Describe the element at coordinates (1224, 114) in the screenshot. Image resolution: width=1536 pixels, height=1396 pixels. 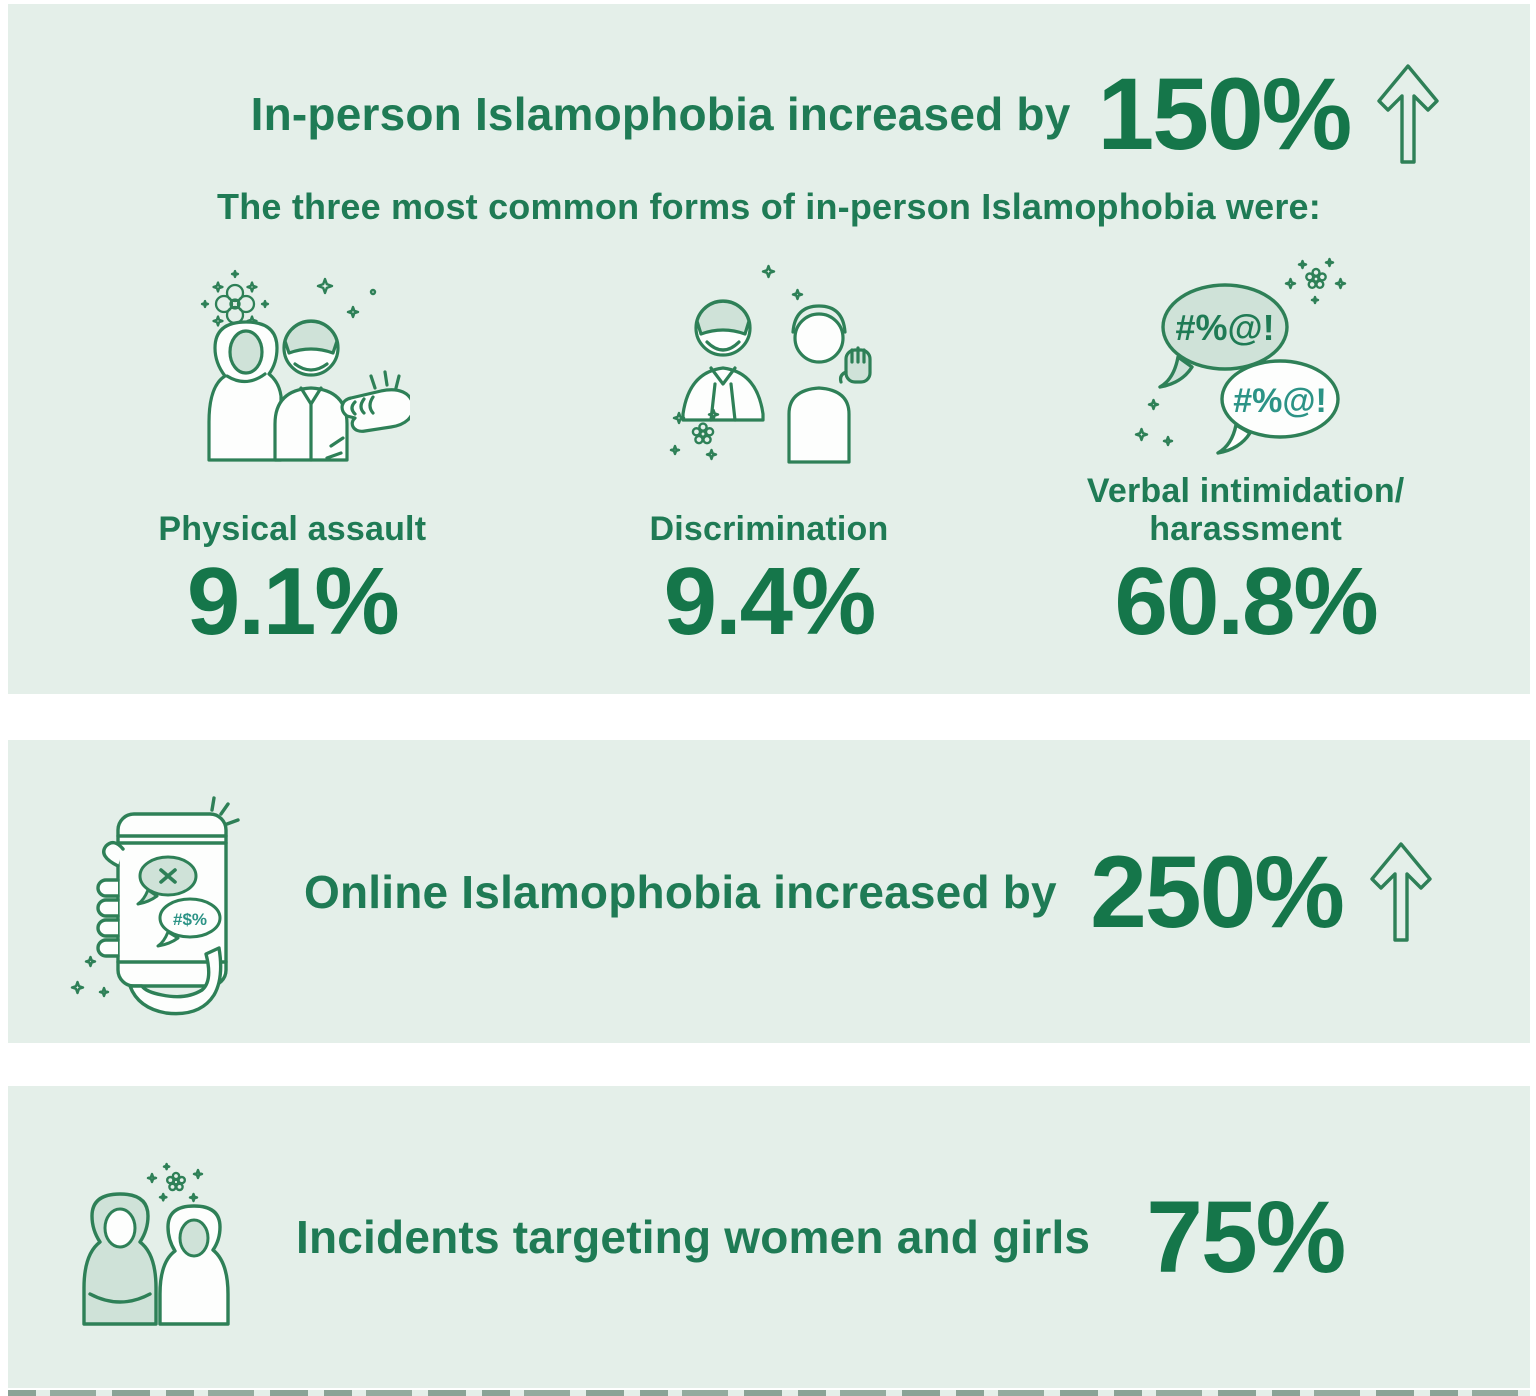
I see `in-person-stat: 150%` at that location.